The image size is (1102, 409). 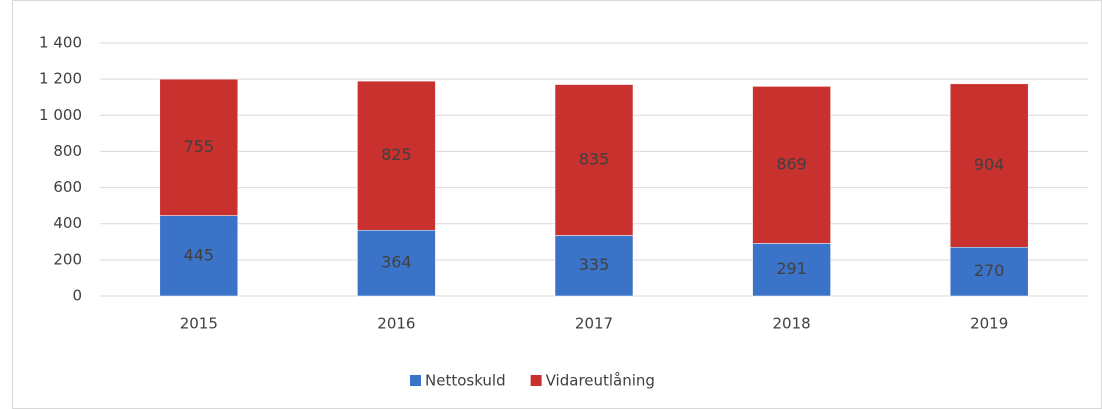 What do you see at coordinates (396, 324) in the screenshot?
I see `x-tick-label: 2016` at bounding box center [396, 324].